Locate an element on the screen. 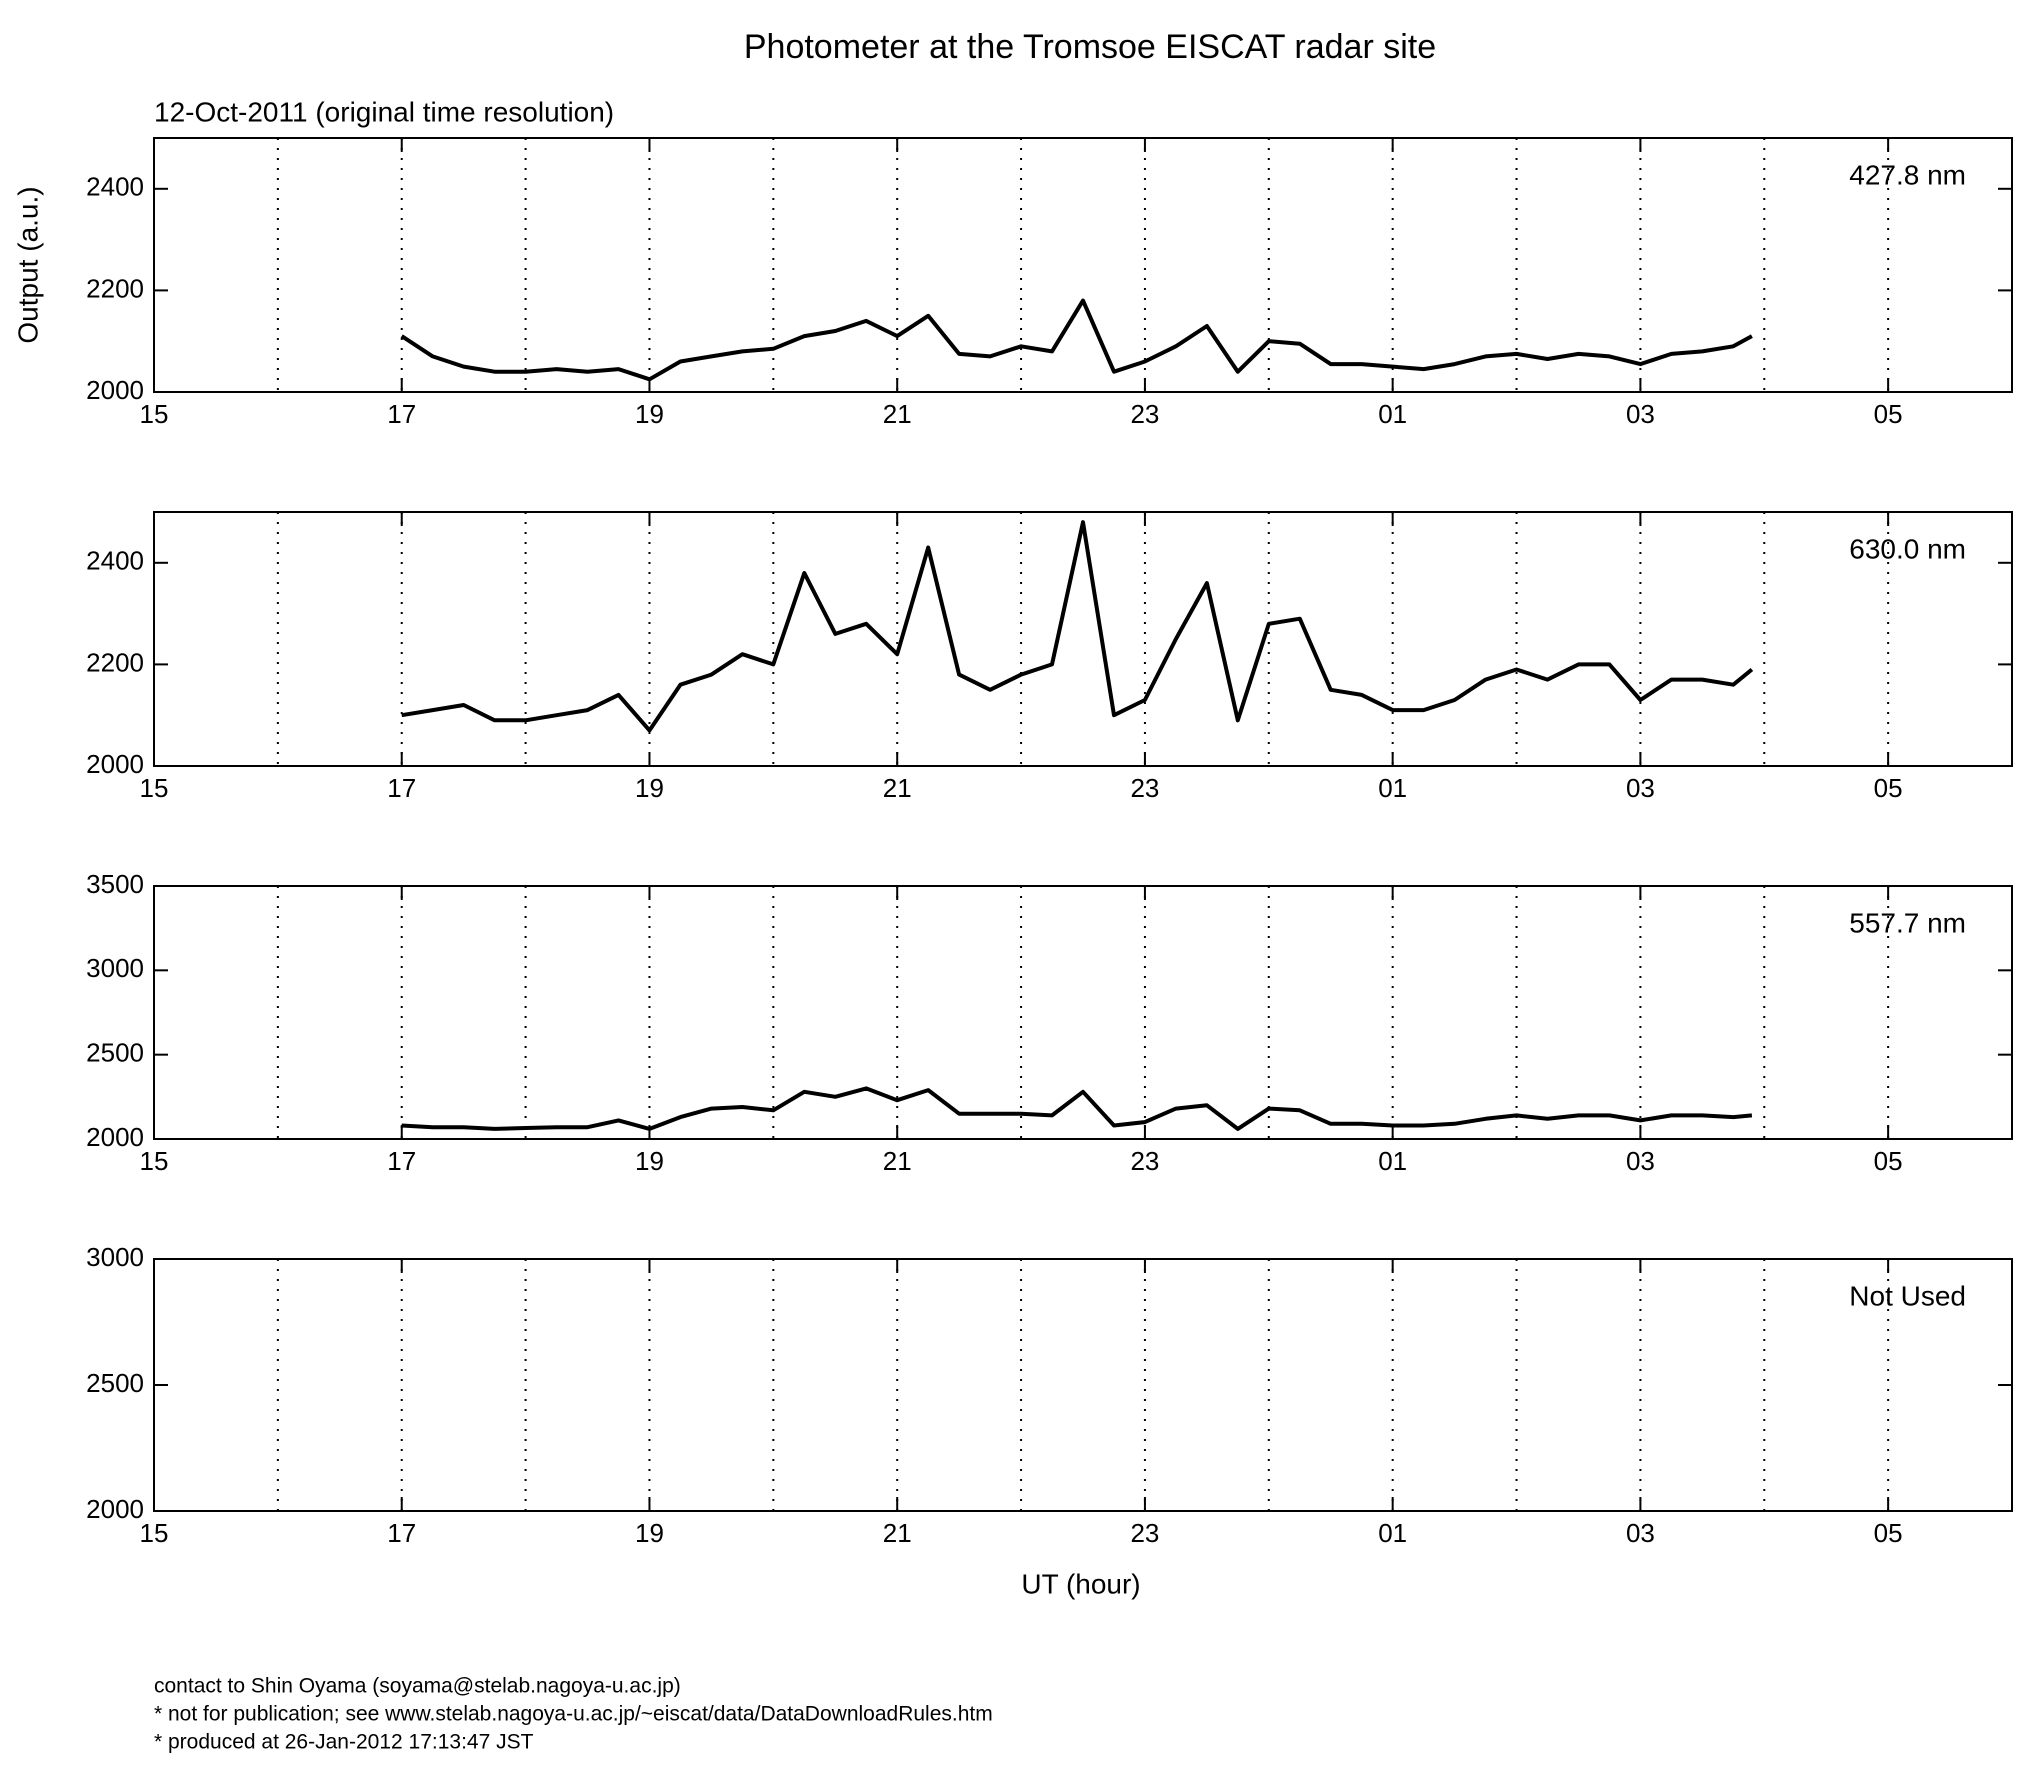 The width and height of the screenshot is (2029, 1771). panel-label: 630.0 nm is located at coordinates (1907, 548).